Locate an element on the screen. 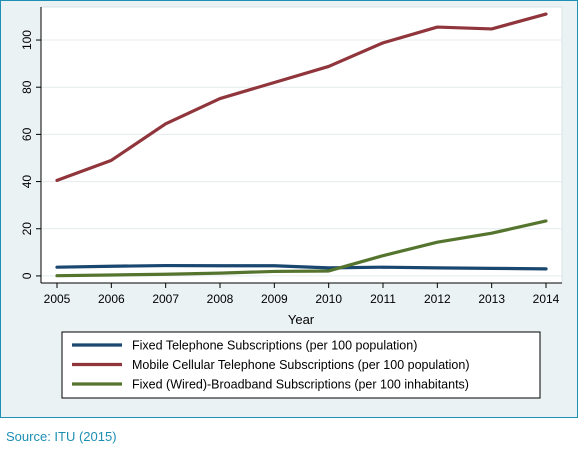  y-tick-label: 0 is located at coordinates (27, 275).